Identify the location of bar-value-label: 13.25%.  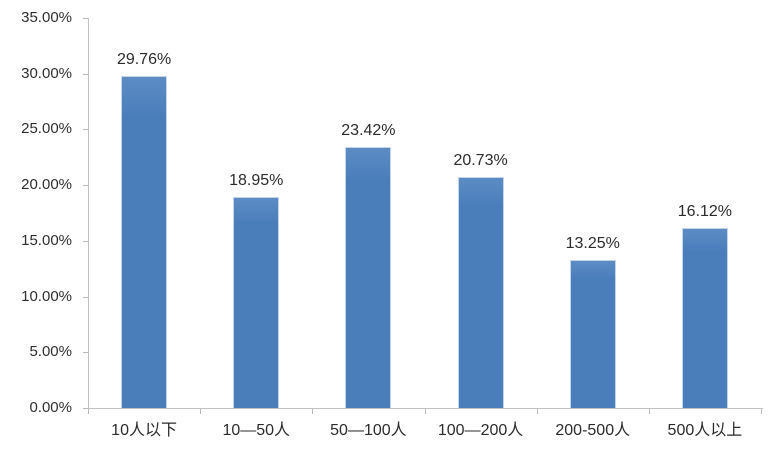
(592, 244).